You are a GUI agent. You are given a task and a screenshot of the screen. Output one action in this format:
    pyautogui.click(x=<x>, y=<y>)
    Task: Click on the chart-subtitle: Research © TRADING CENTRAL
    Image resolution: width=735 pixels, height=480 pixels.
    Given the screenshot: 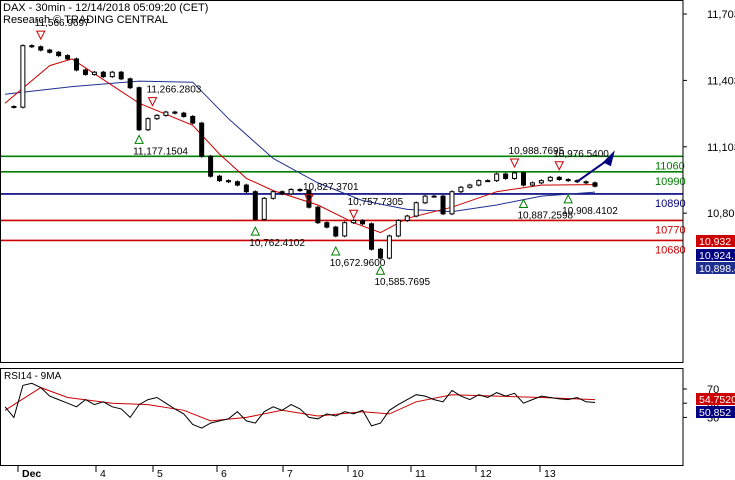 What is the action you would take?
    pyautogui.click(x=85, y=20)
    